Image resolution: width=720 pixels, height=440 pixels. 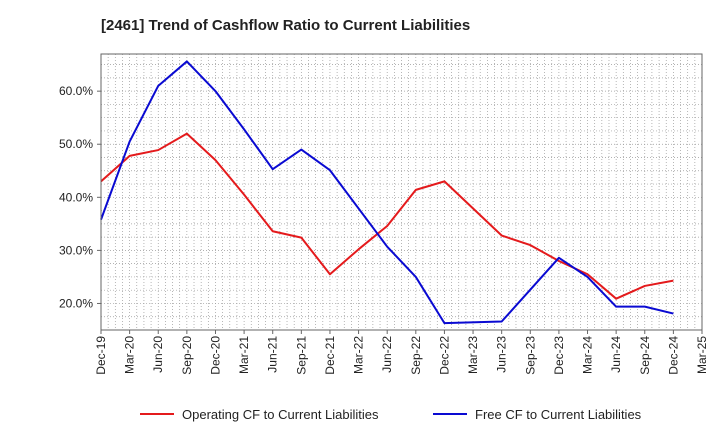 What do you see at coordinates (130, 355) in the screenshot?
I see `x-tick-label: Mar-20` at bounding box center [130, 355].